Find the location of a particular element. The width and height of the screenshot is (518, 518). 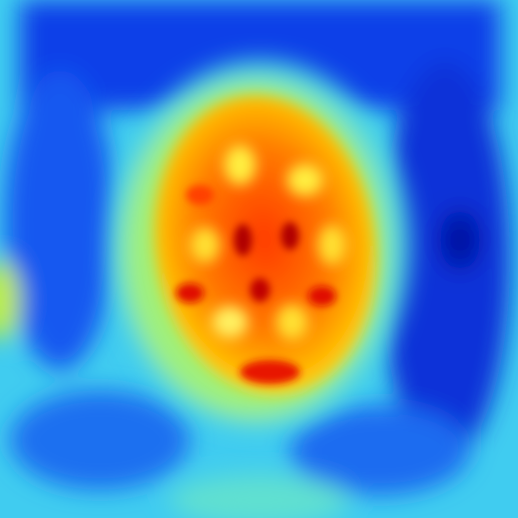

holes is located at coordinates (268, 242).